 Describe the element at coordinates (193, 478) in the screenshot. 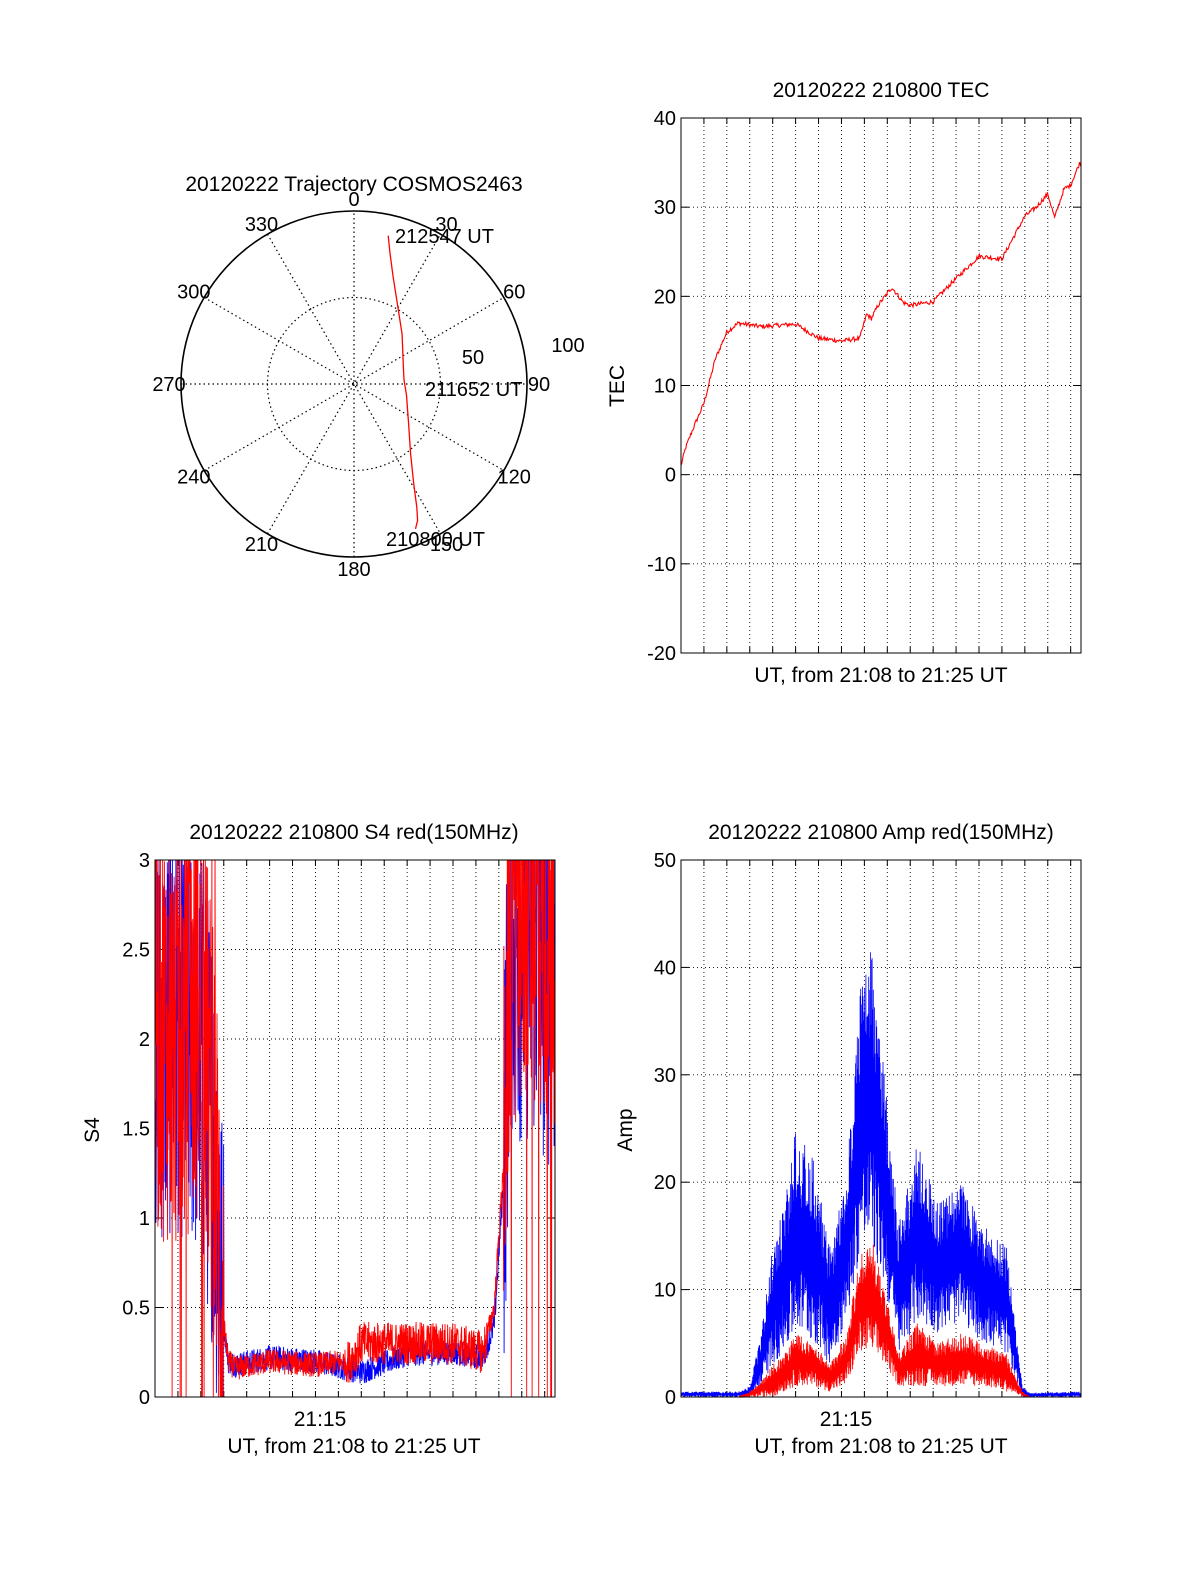

I see `polar-angle-label: 240` at that location.